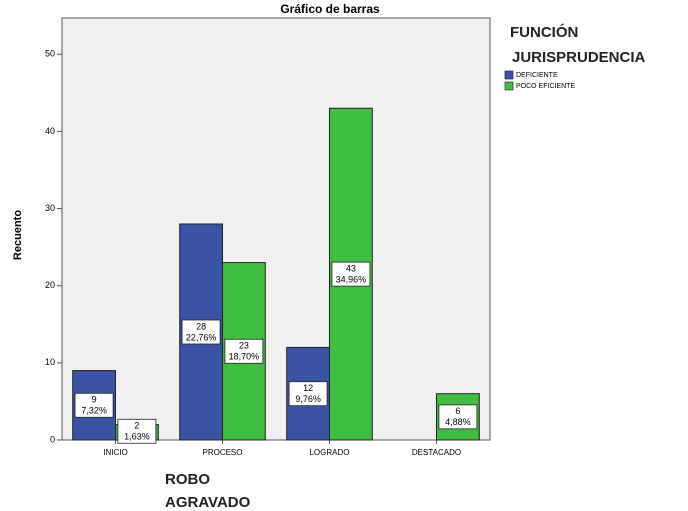 The image size is (688, 511). Describe the element at coordinates (201, 337) in the screenshot. I see `percent-label: 22,76%` at that location.